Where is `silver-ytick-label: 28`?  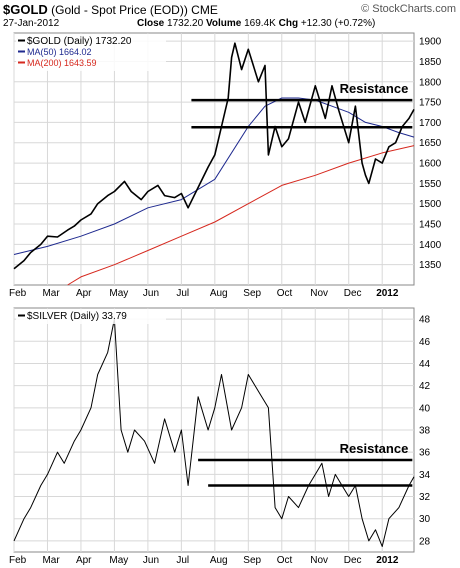 silver-ytick-label: 28 is located at coordinates (425, 541).